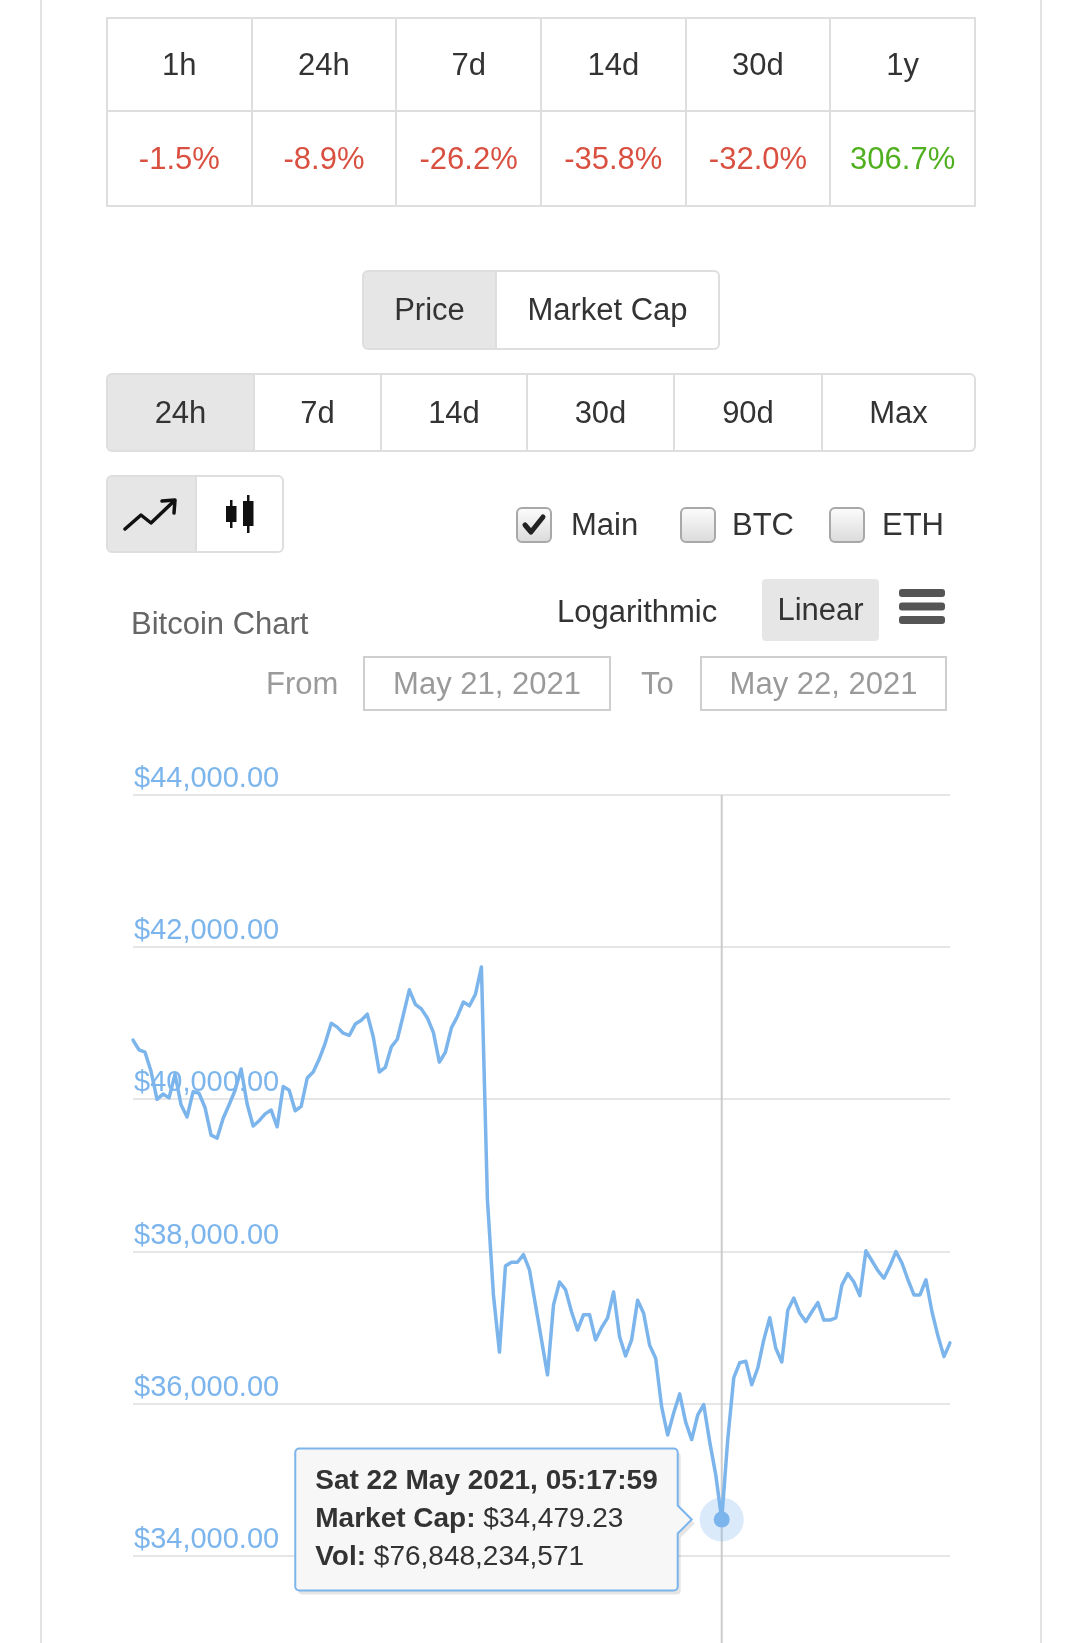  What do you see at coordinates (207, 1385) in the screenshot?
I see `y-tick-label: $36,000.00` at bounding box center [207, 1385].